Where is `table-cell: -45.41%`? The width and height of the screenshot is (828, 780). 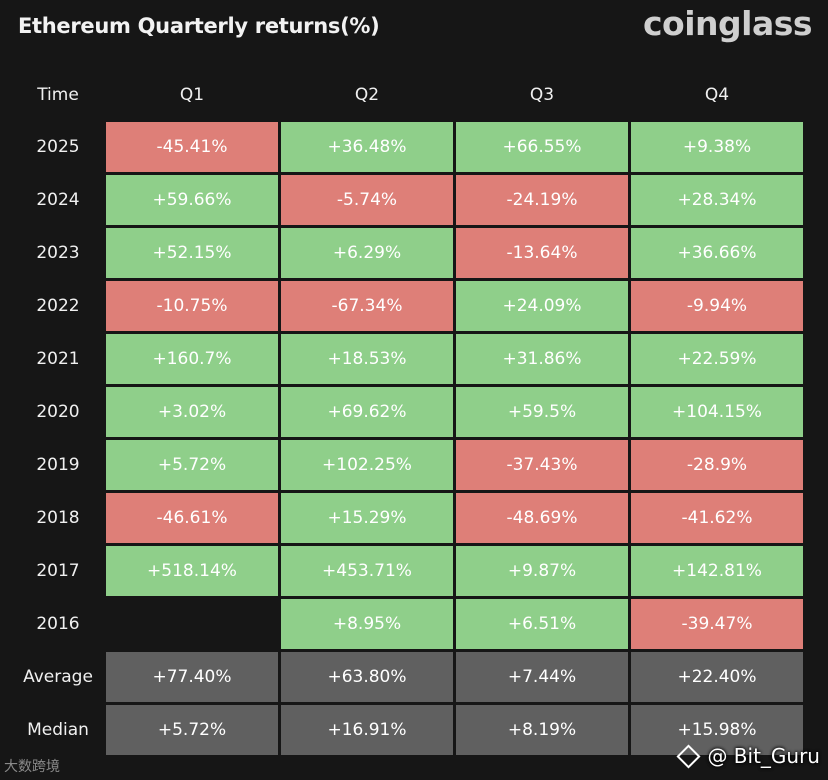 table-cell: -45.41% is located at coordinates (192, 147).